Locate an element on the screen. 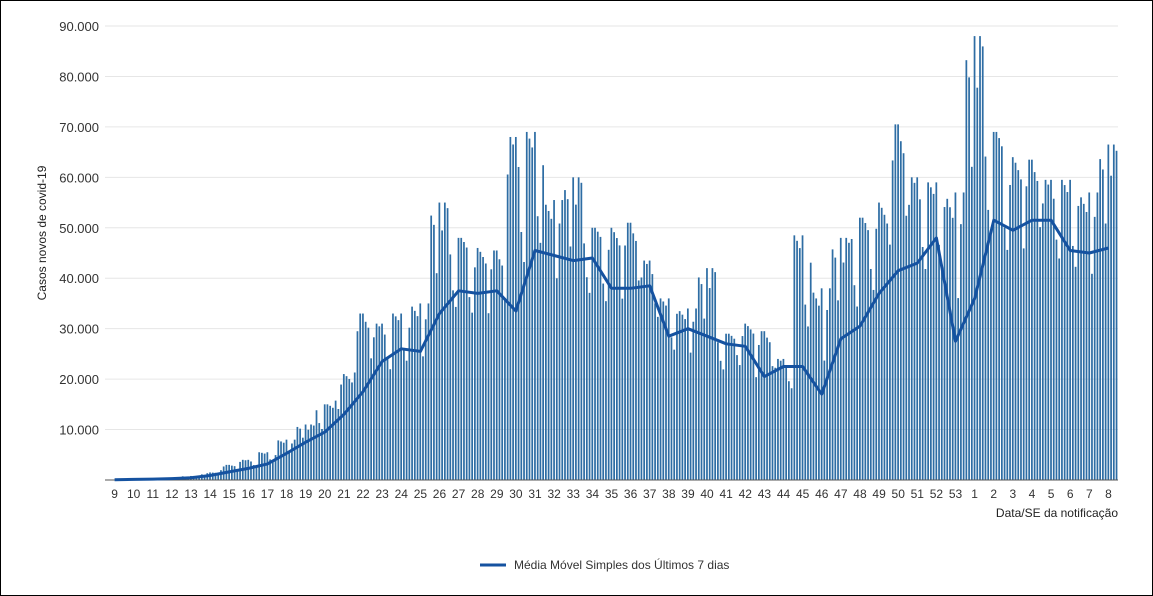 Image resolution: width=1153 pixels, height=596 pixels. x-tick-label: 14 is located at coordinates (210, 494).